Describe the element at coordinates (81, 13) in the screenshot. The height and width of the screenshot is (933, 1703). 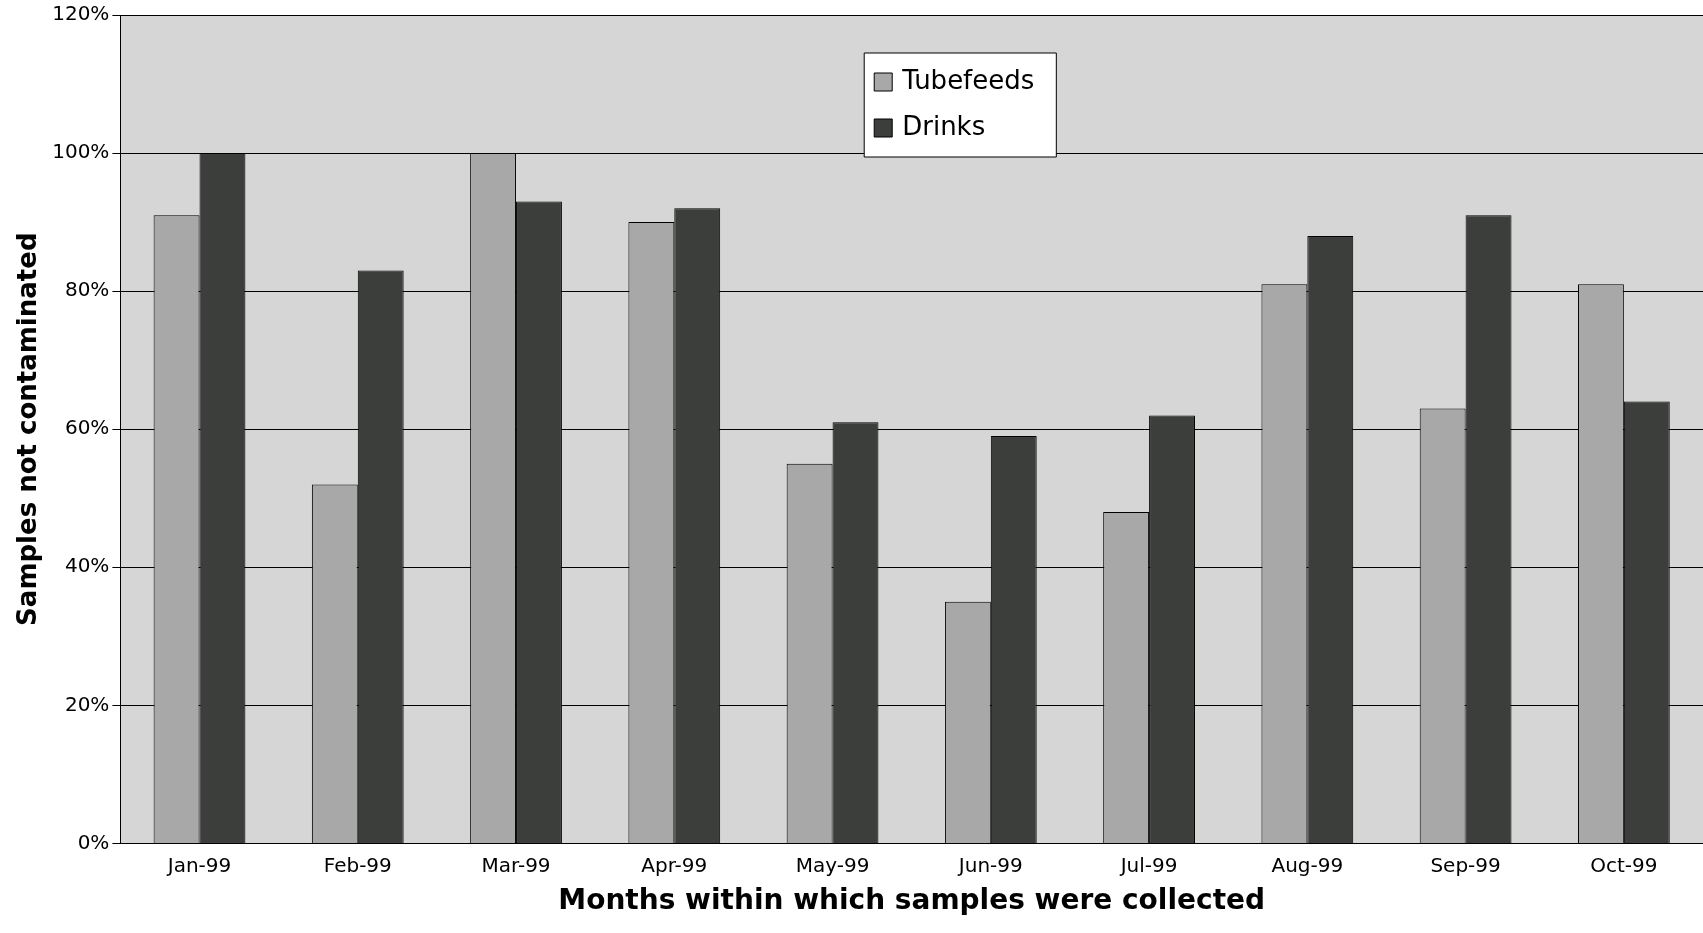
I see `y-tick-label: 120%` at that location.